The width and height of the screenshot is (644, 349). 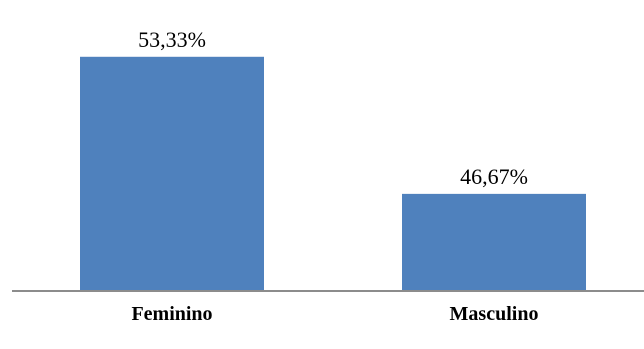 I want to click on data-label-feminino: 53,33%, so click(x=172, y=39).